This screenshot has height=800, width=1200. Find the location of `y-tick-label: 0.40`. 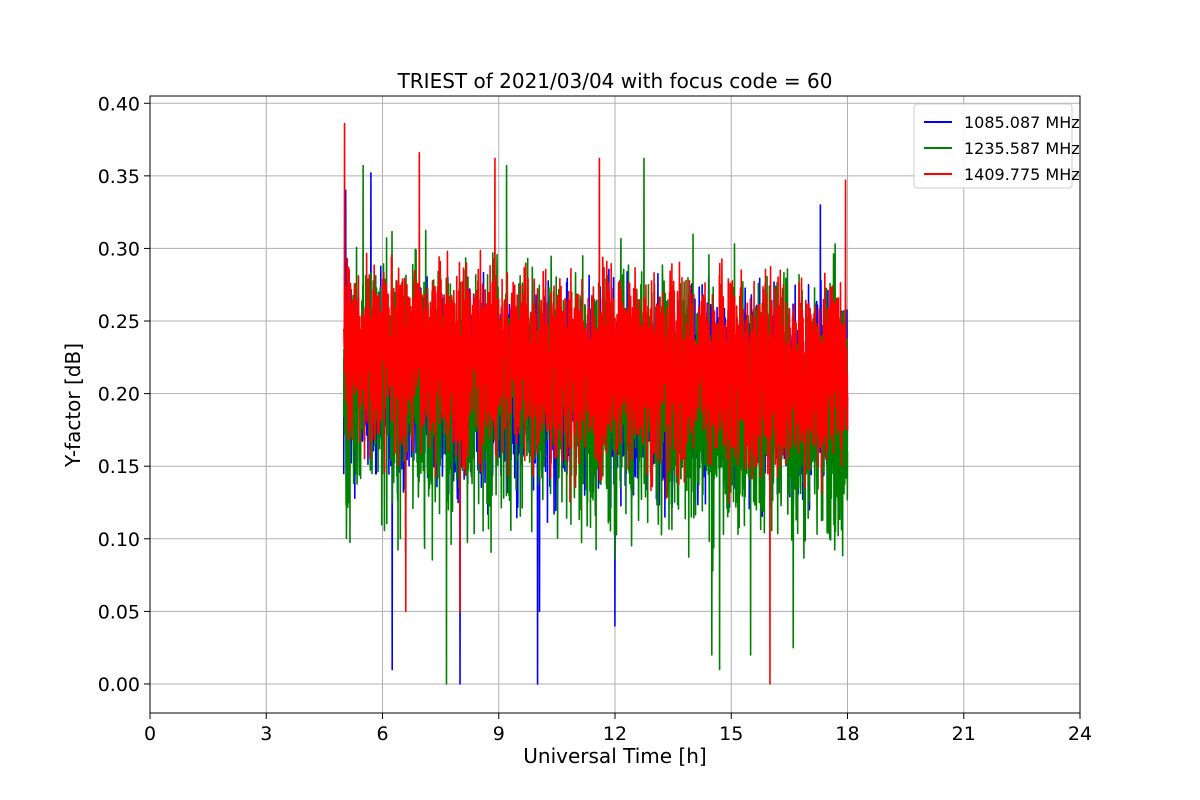

y-tick-label: 0.40 is located at coordinates (119, 104).